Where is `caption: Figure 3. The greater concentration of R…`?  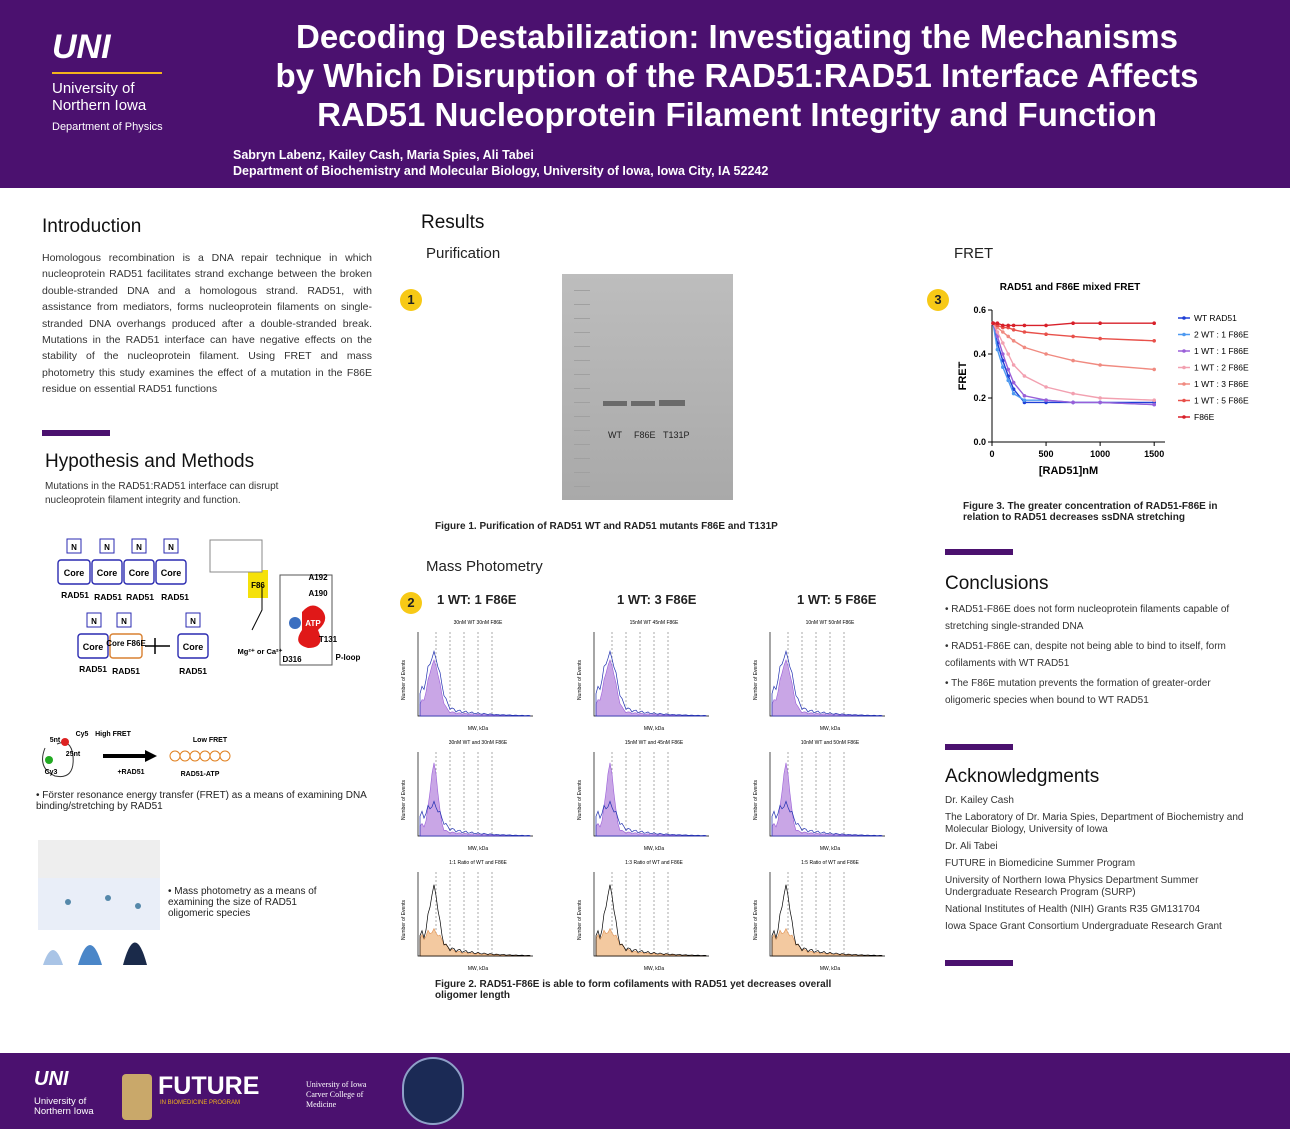 caption: Figure 3. The greater concentration of R… is located at coordinates (1090, 512).